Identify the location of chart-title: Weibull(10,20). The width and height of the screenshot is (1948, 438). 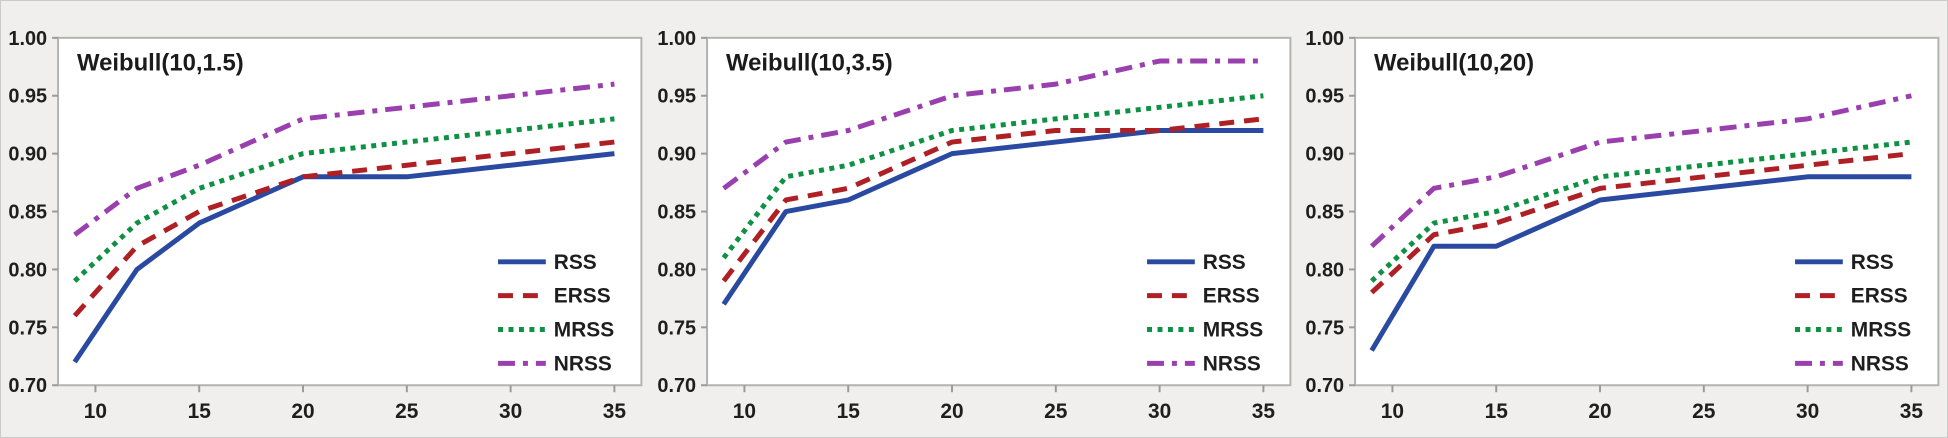
(1454, 63).